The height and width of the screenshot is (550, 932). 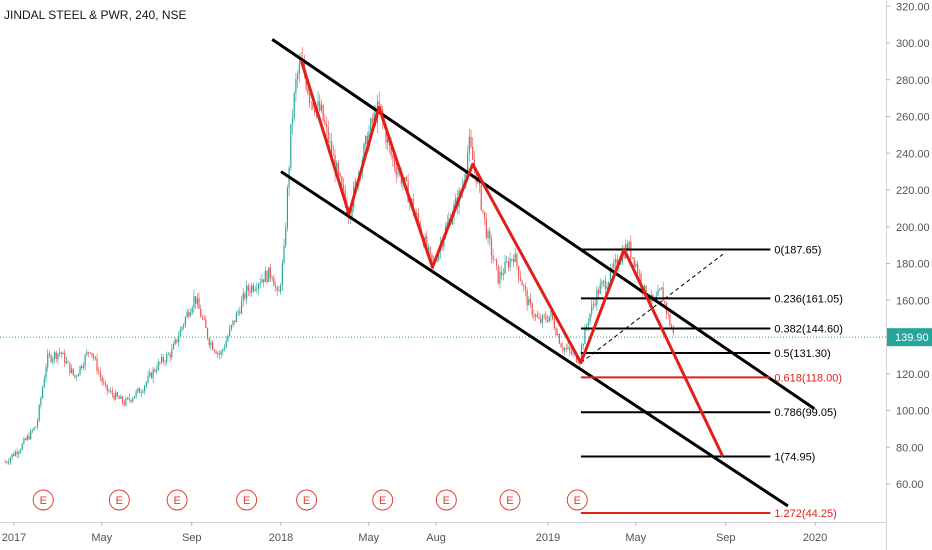 What do you see at coordinates (913, 81) in the screenshot?
I see `y-tick-label: 280.00` at bounding box center [913, 81].